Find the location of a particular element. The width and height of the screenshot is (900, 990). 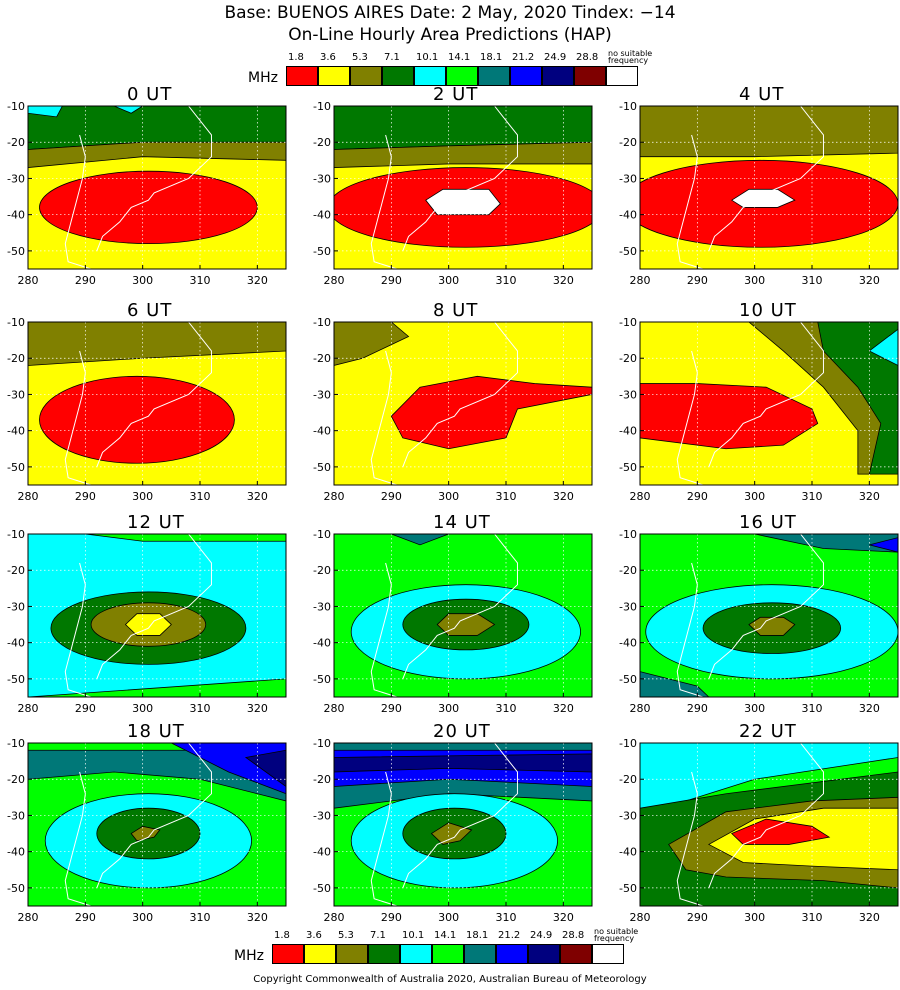

map-panel: 14 UT 280 290 300 310 320 -10 -20 -30 -40 -50 is located at coordinates (455, 615).